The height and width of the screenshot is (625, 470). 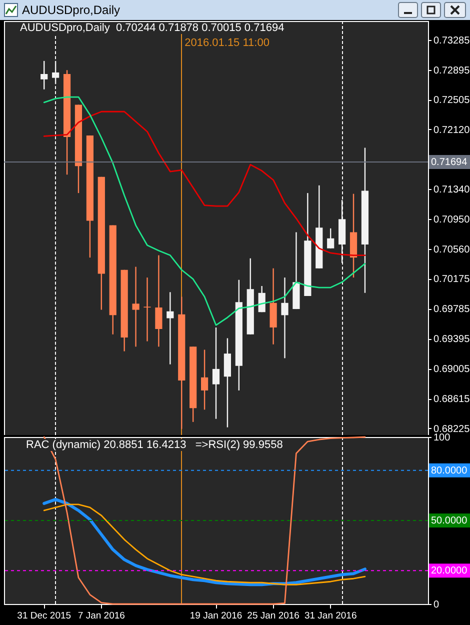 I want to click on chart-title: AUDUSDpro,Daily, so click(x=71, y=10).